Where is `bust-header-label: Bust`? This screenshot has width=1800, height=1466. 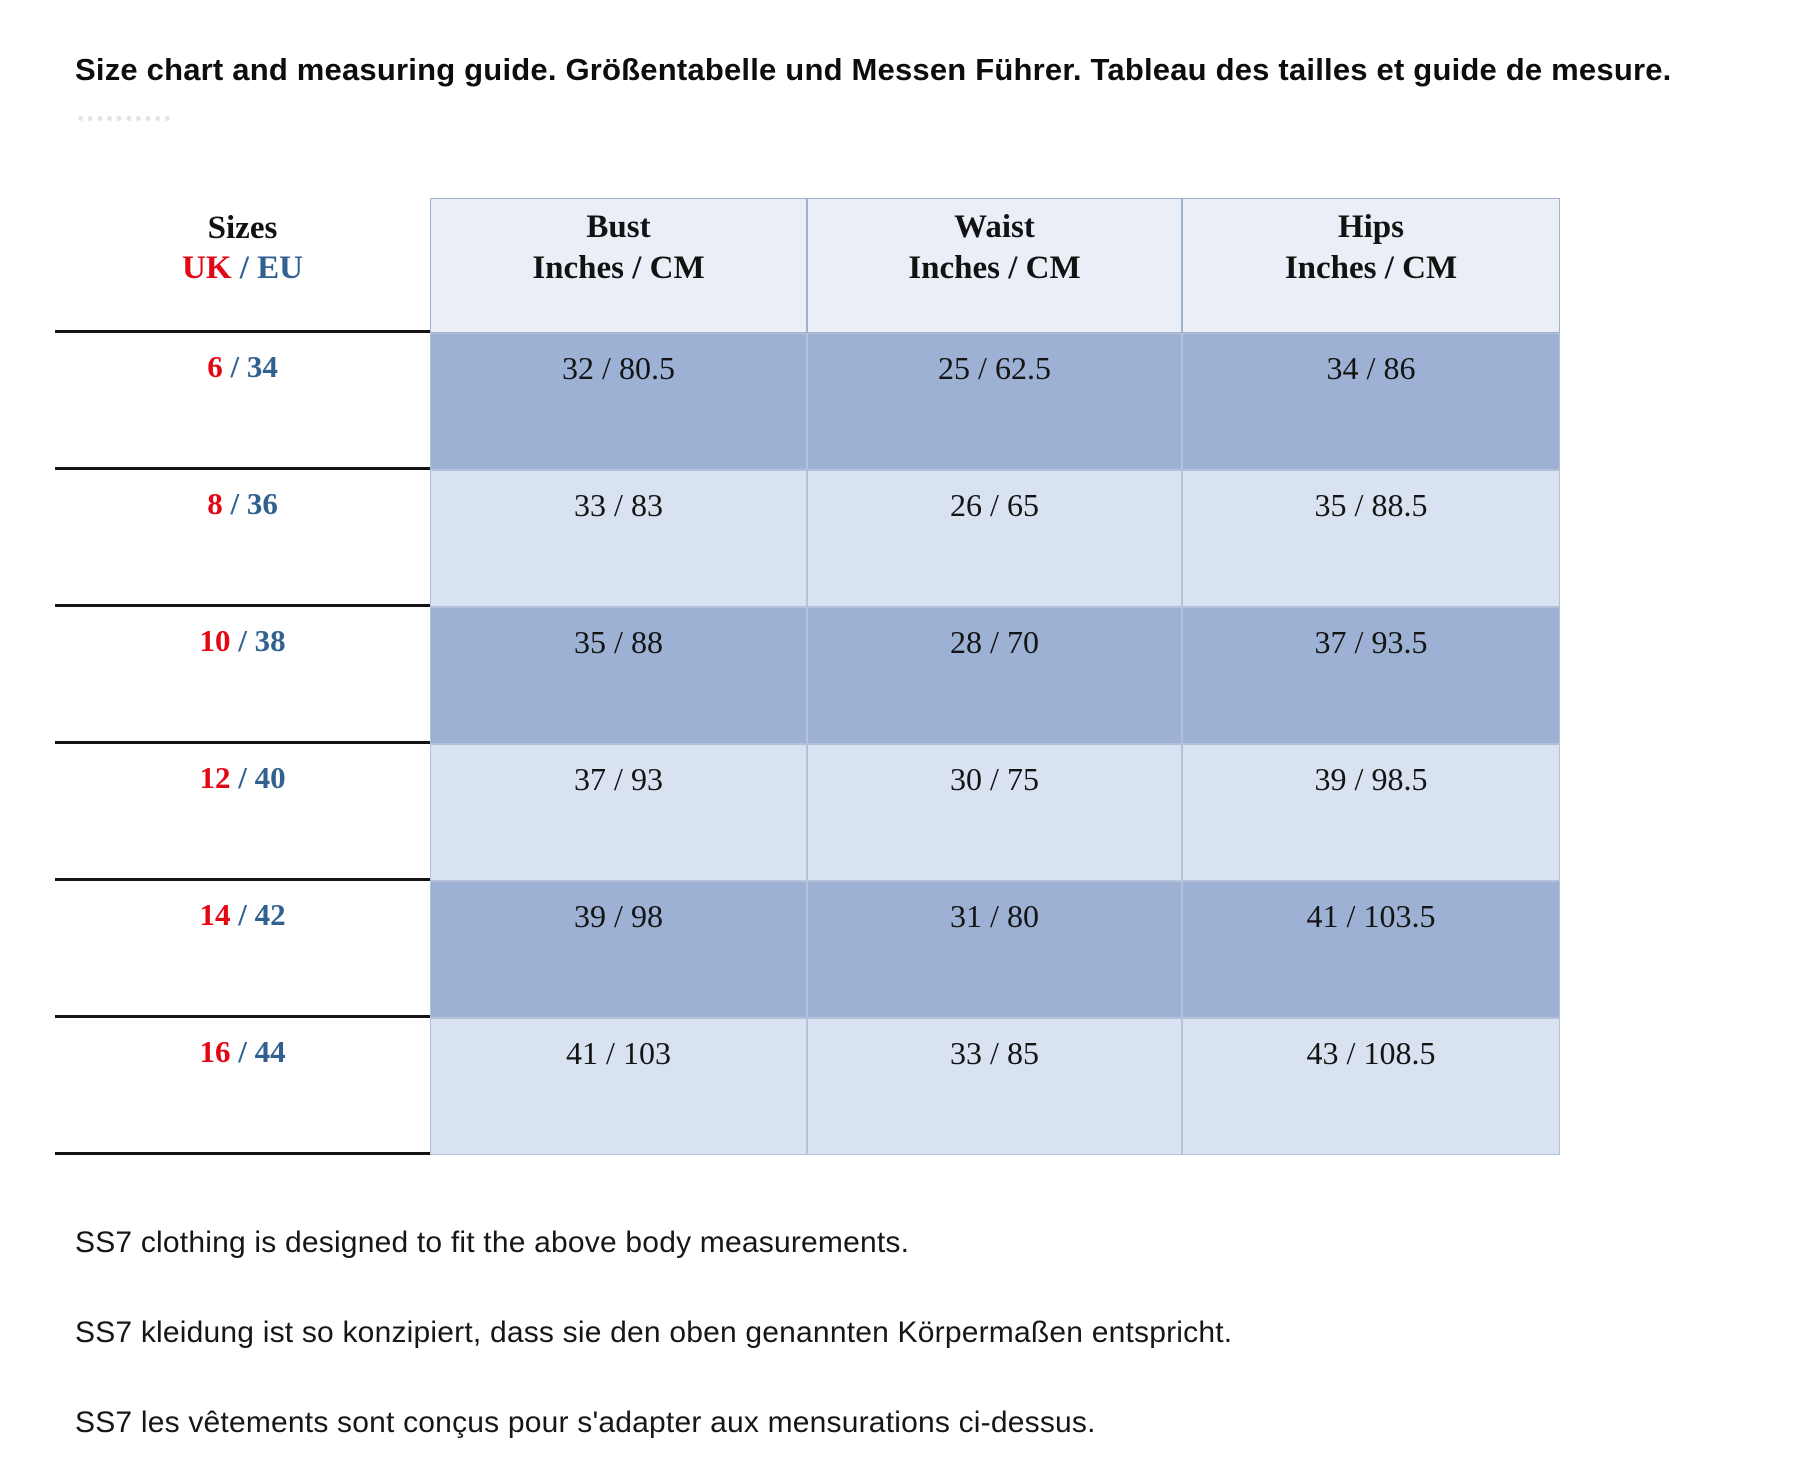 bust-header-label: Bust is located at coordinates (618, 227).